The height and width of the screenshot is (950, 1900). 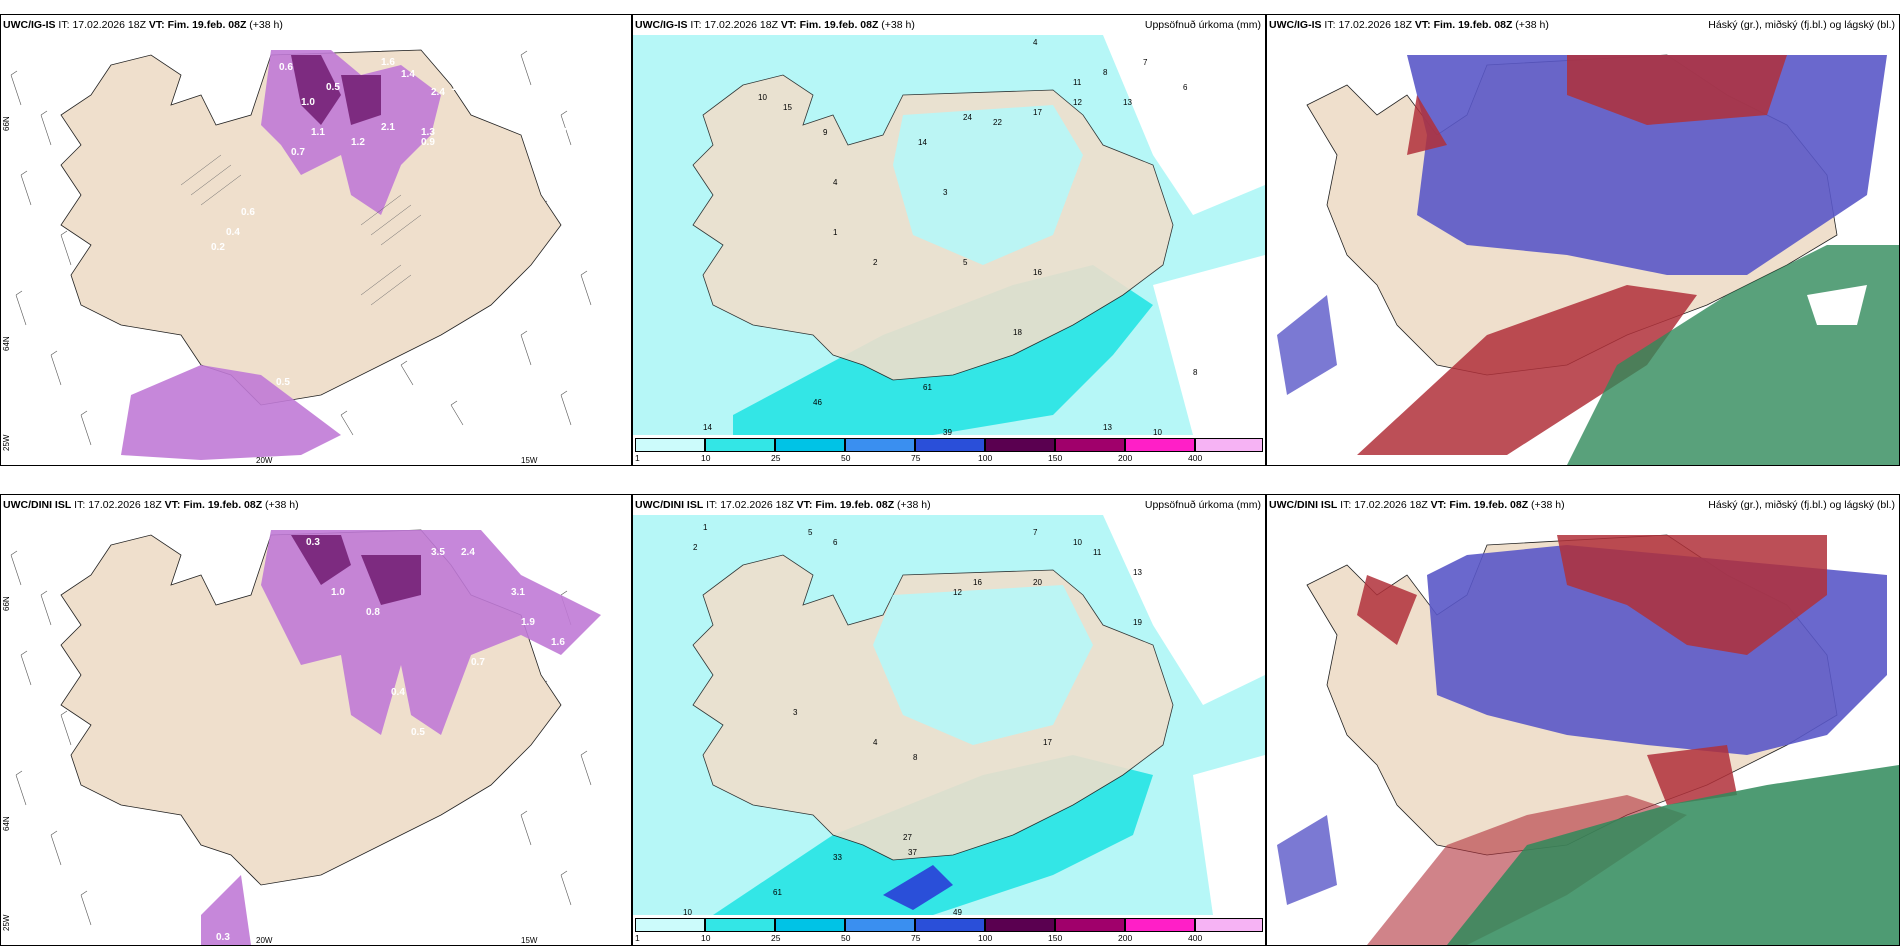 What do you see at coordinates (1097, 552) in the screenshot?
I see `svg-text: 11` at bounding box center [1097, 552].